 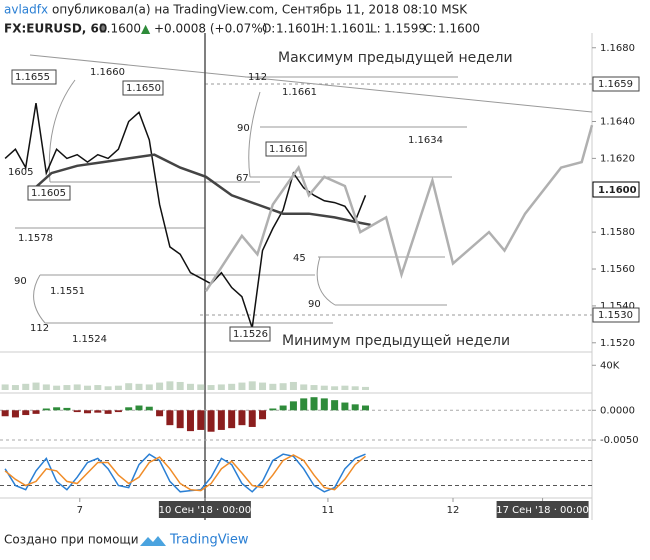 I want to click on x-tick-bg, so click(x=542, y=509).